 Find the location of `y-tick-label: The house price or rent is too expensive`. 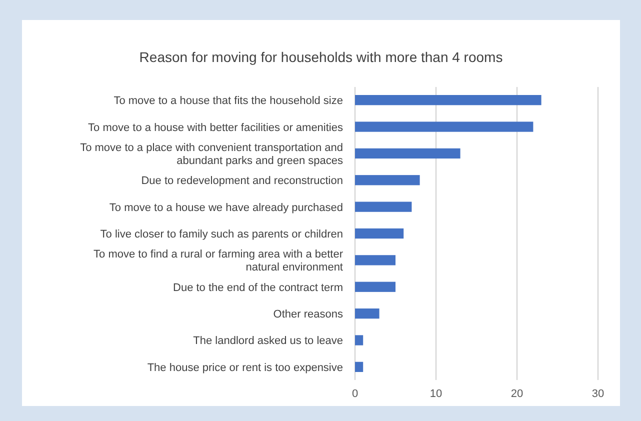

y-tick-label: The house price or rent is too expensive is located at coordinates (245, 368).